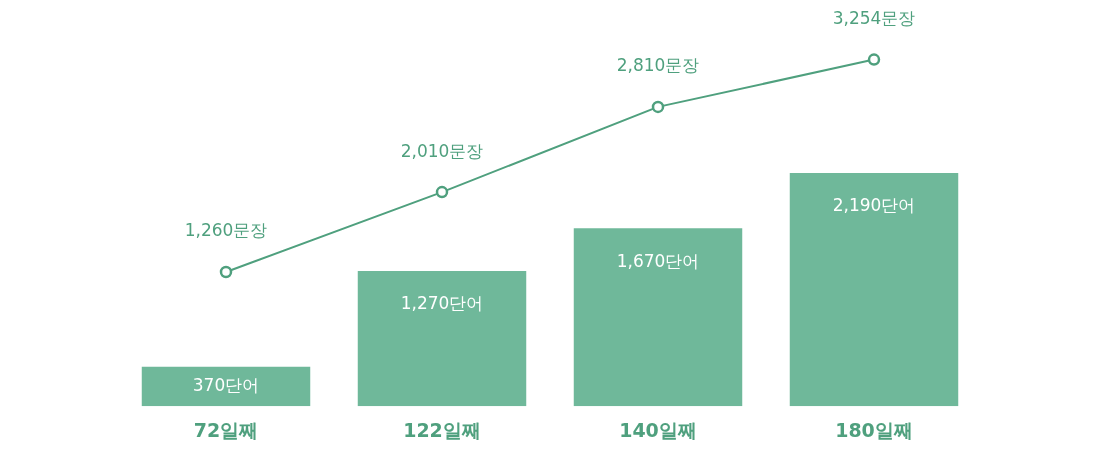 Image resolution: width=1100 pixels, height=465 pixels. What do you see at coordinates (442, 303) in the screenshot?
I see `data-label: 1,270단어` at bounding box center [442, 303].